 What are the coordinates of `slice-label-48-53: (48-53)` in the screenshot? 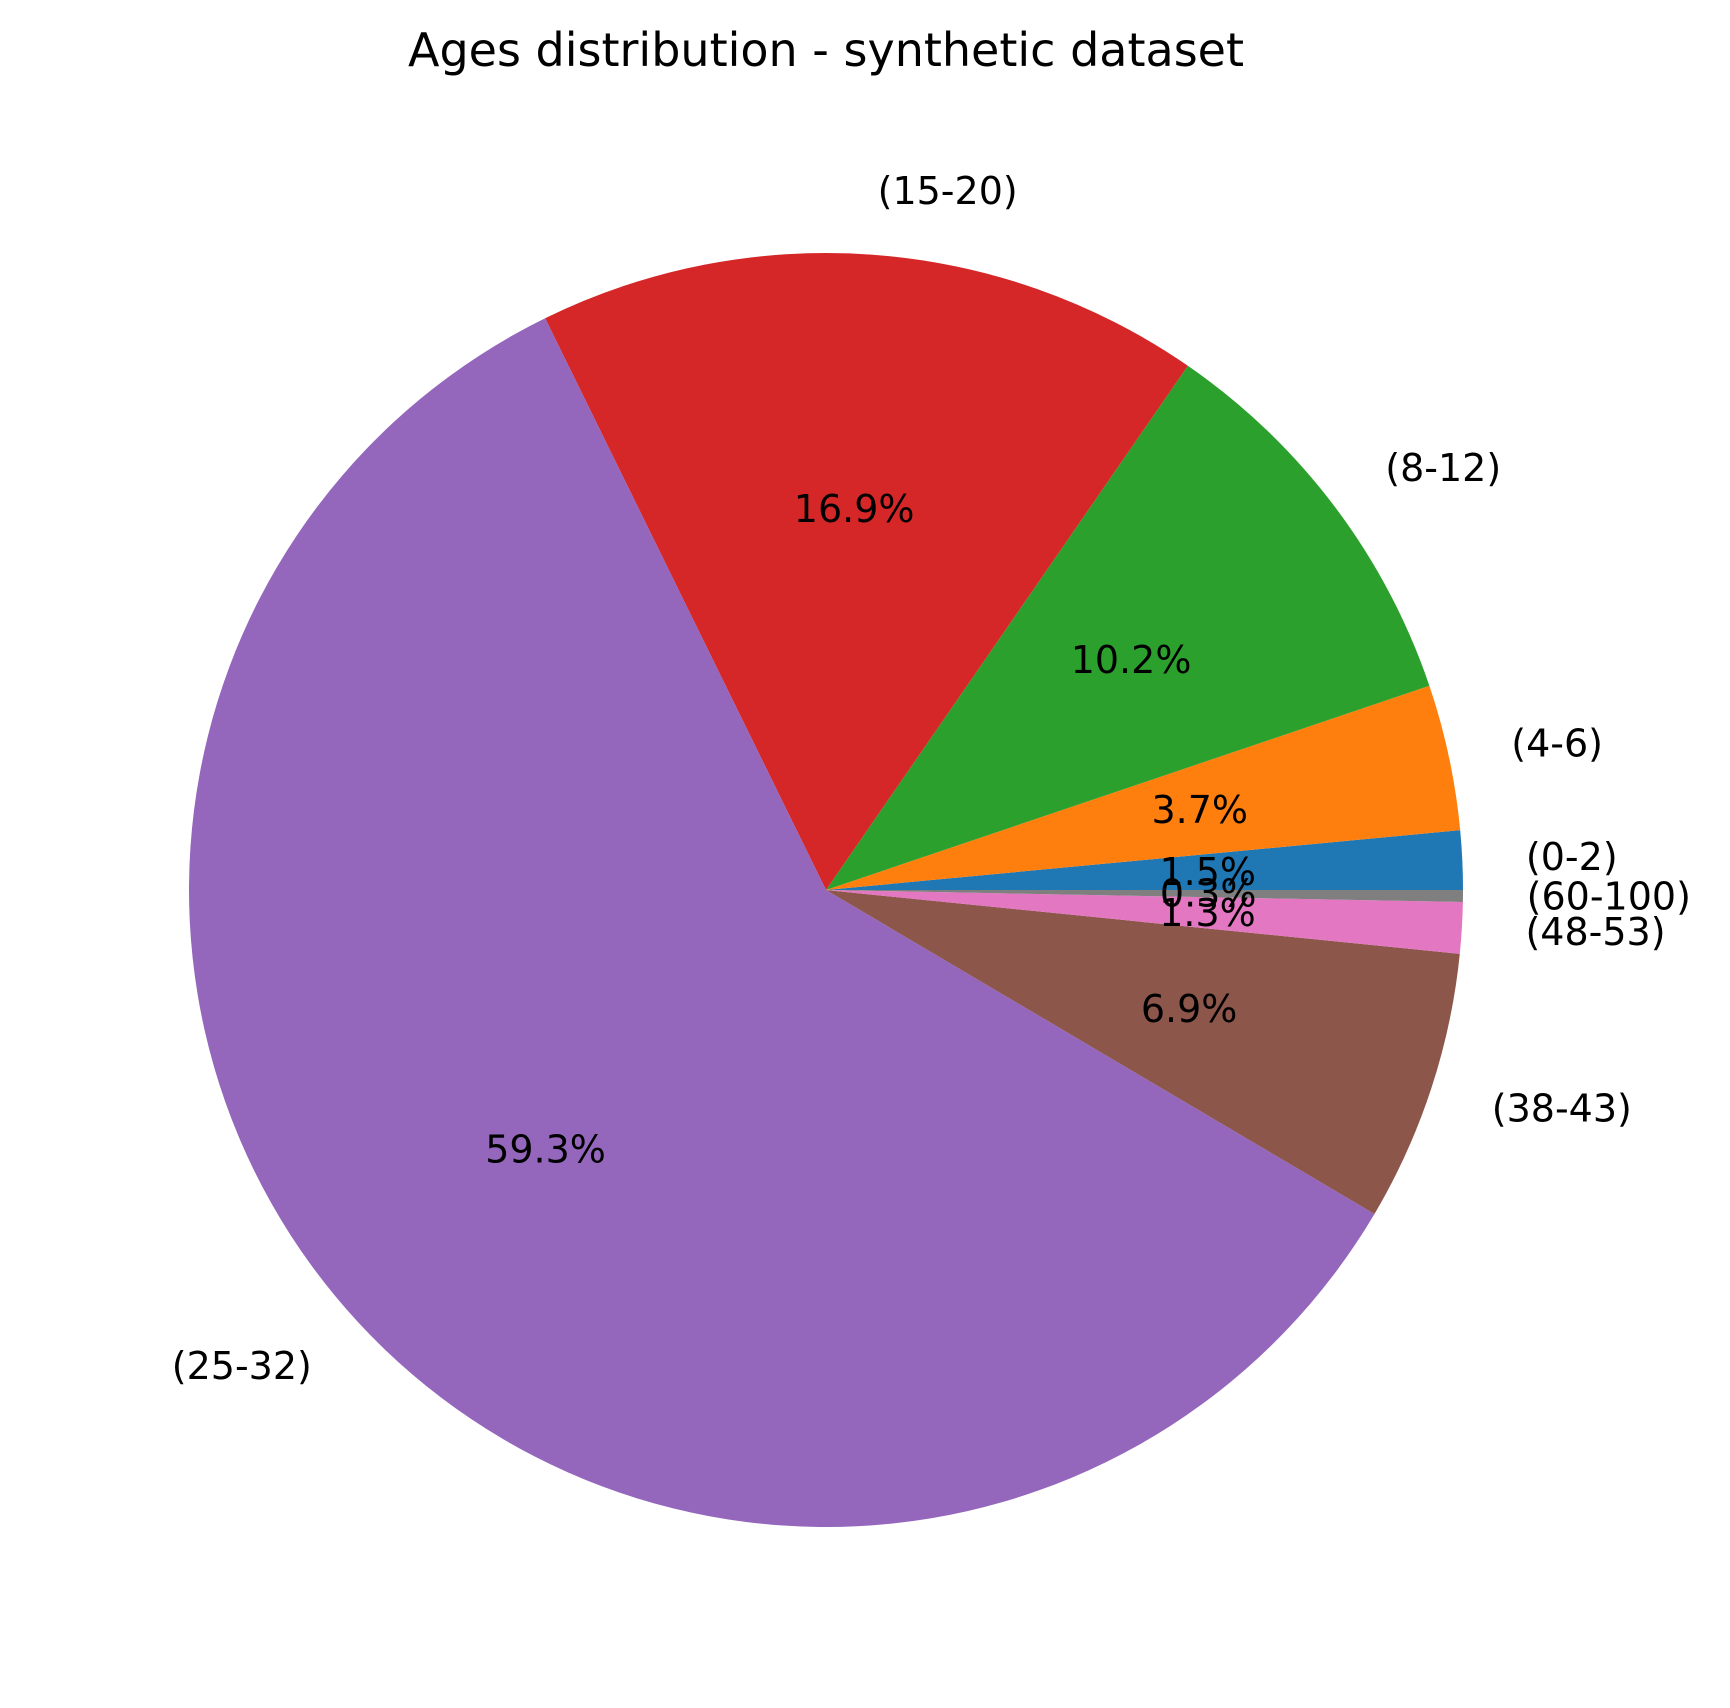 It's located at (1595, 932).